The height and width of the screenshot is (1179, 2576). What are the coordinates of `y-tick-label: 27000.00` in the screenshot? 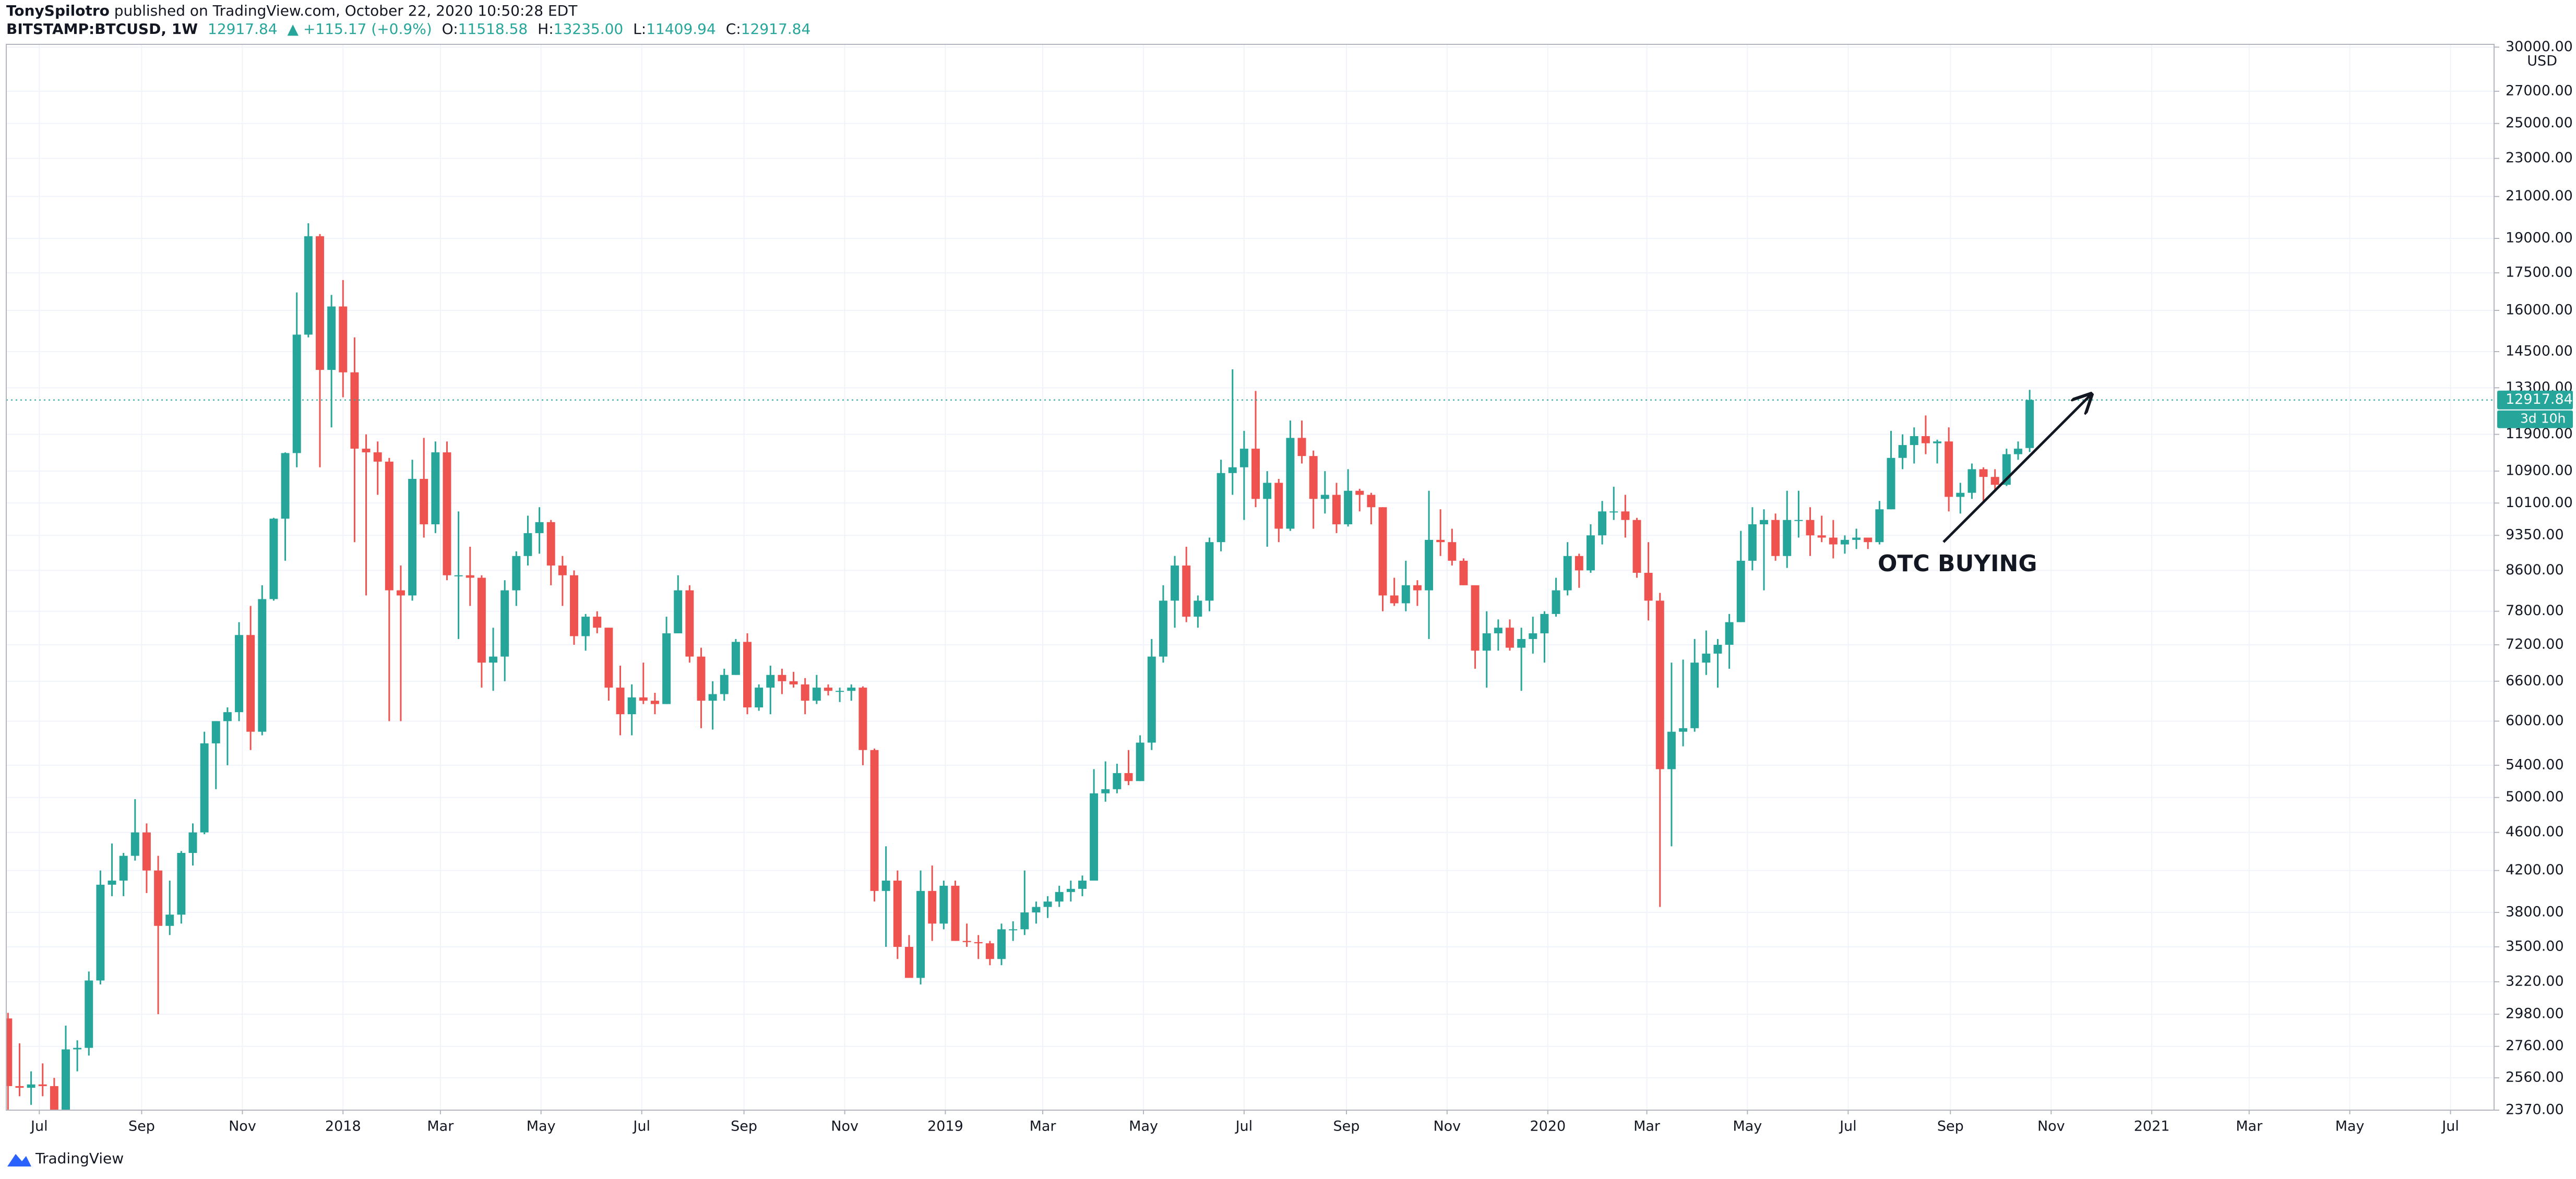 It's located at (2540, 91).